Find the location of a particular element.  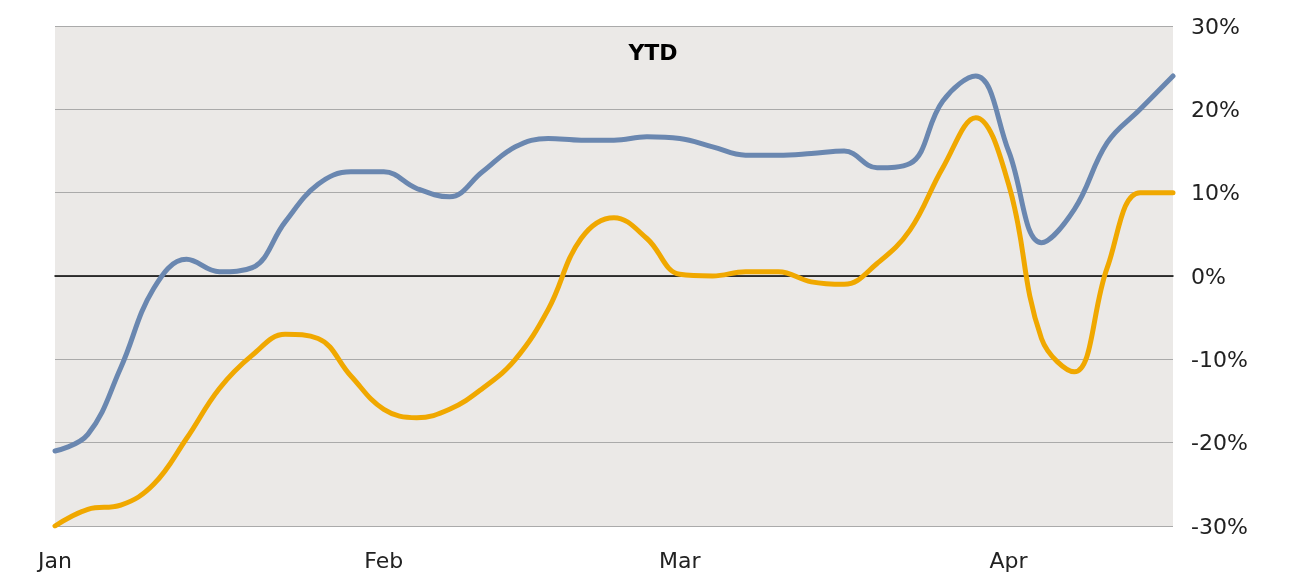

y-tick-label: 30% is located at coordinates (1215, 26).